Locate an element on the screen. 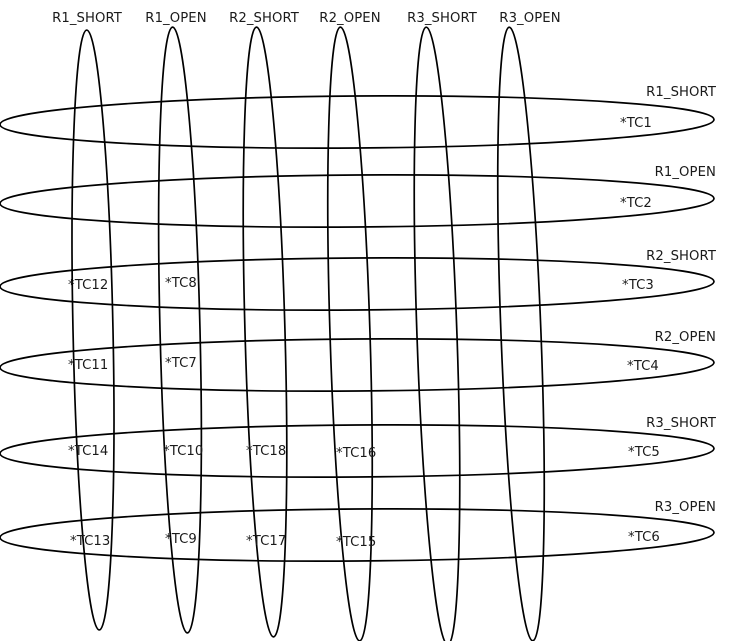 The height and width of the screenshot is (641, 730). test-case-label-tc2: *TC2 is located at coordinates (636, 203).